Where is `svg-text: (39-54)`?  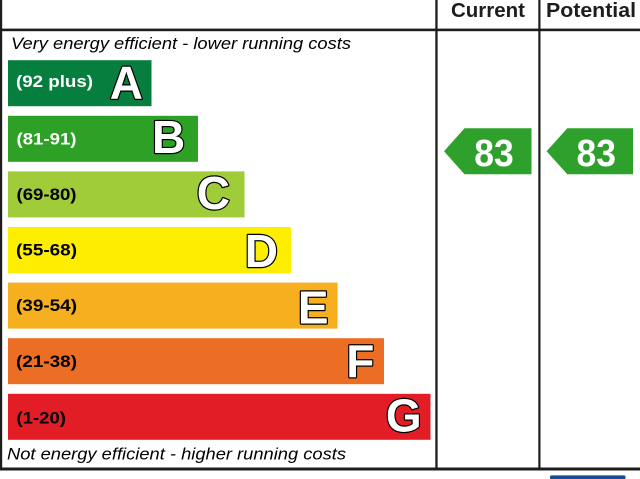
svg-text: (39-54) is located at coordinates (46, 305).